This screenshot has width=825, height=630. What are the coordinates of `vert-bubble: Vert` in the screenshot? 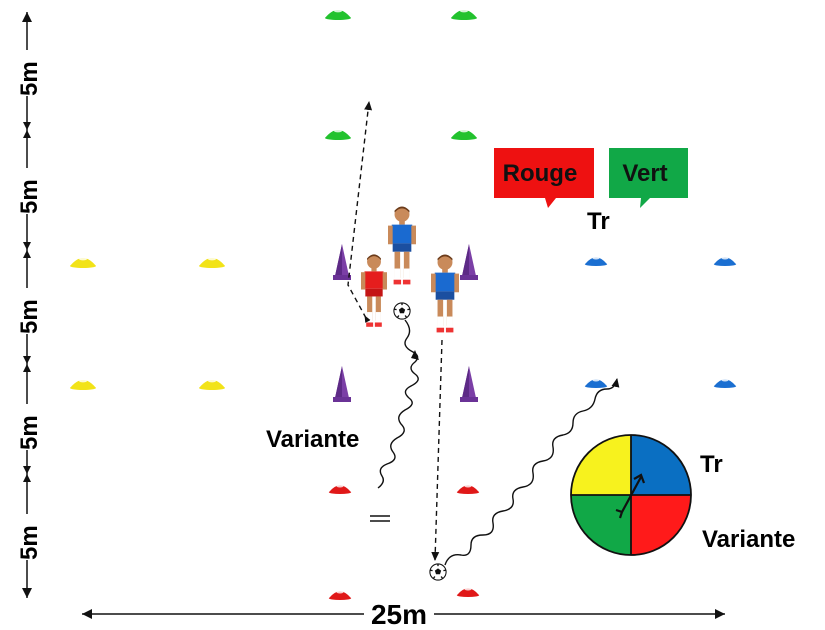 It's located at (648, 178).